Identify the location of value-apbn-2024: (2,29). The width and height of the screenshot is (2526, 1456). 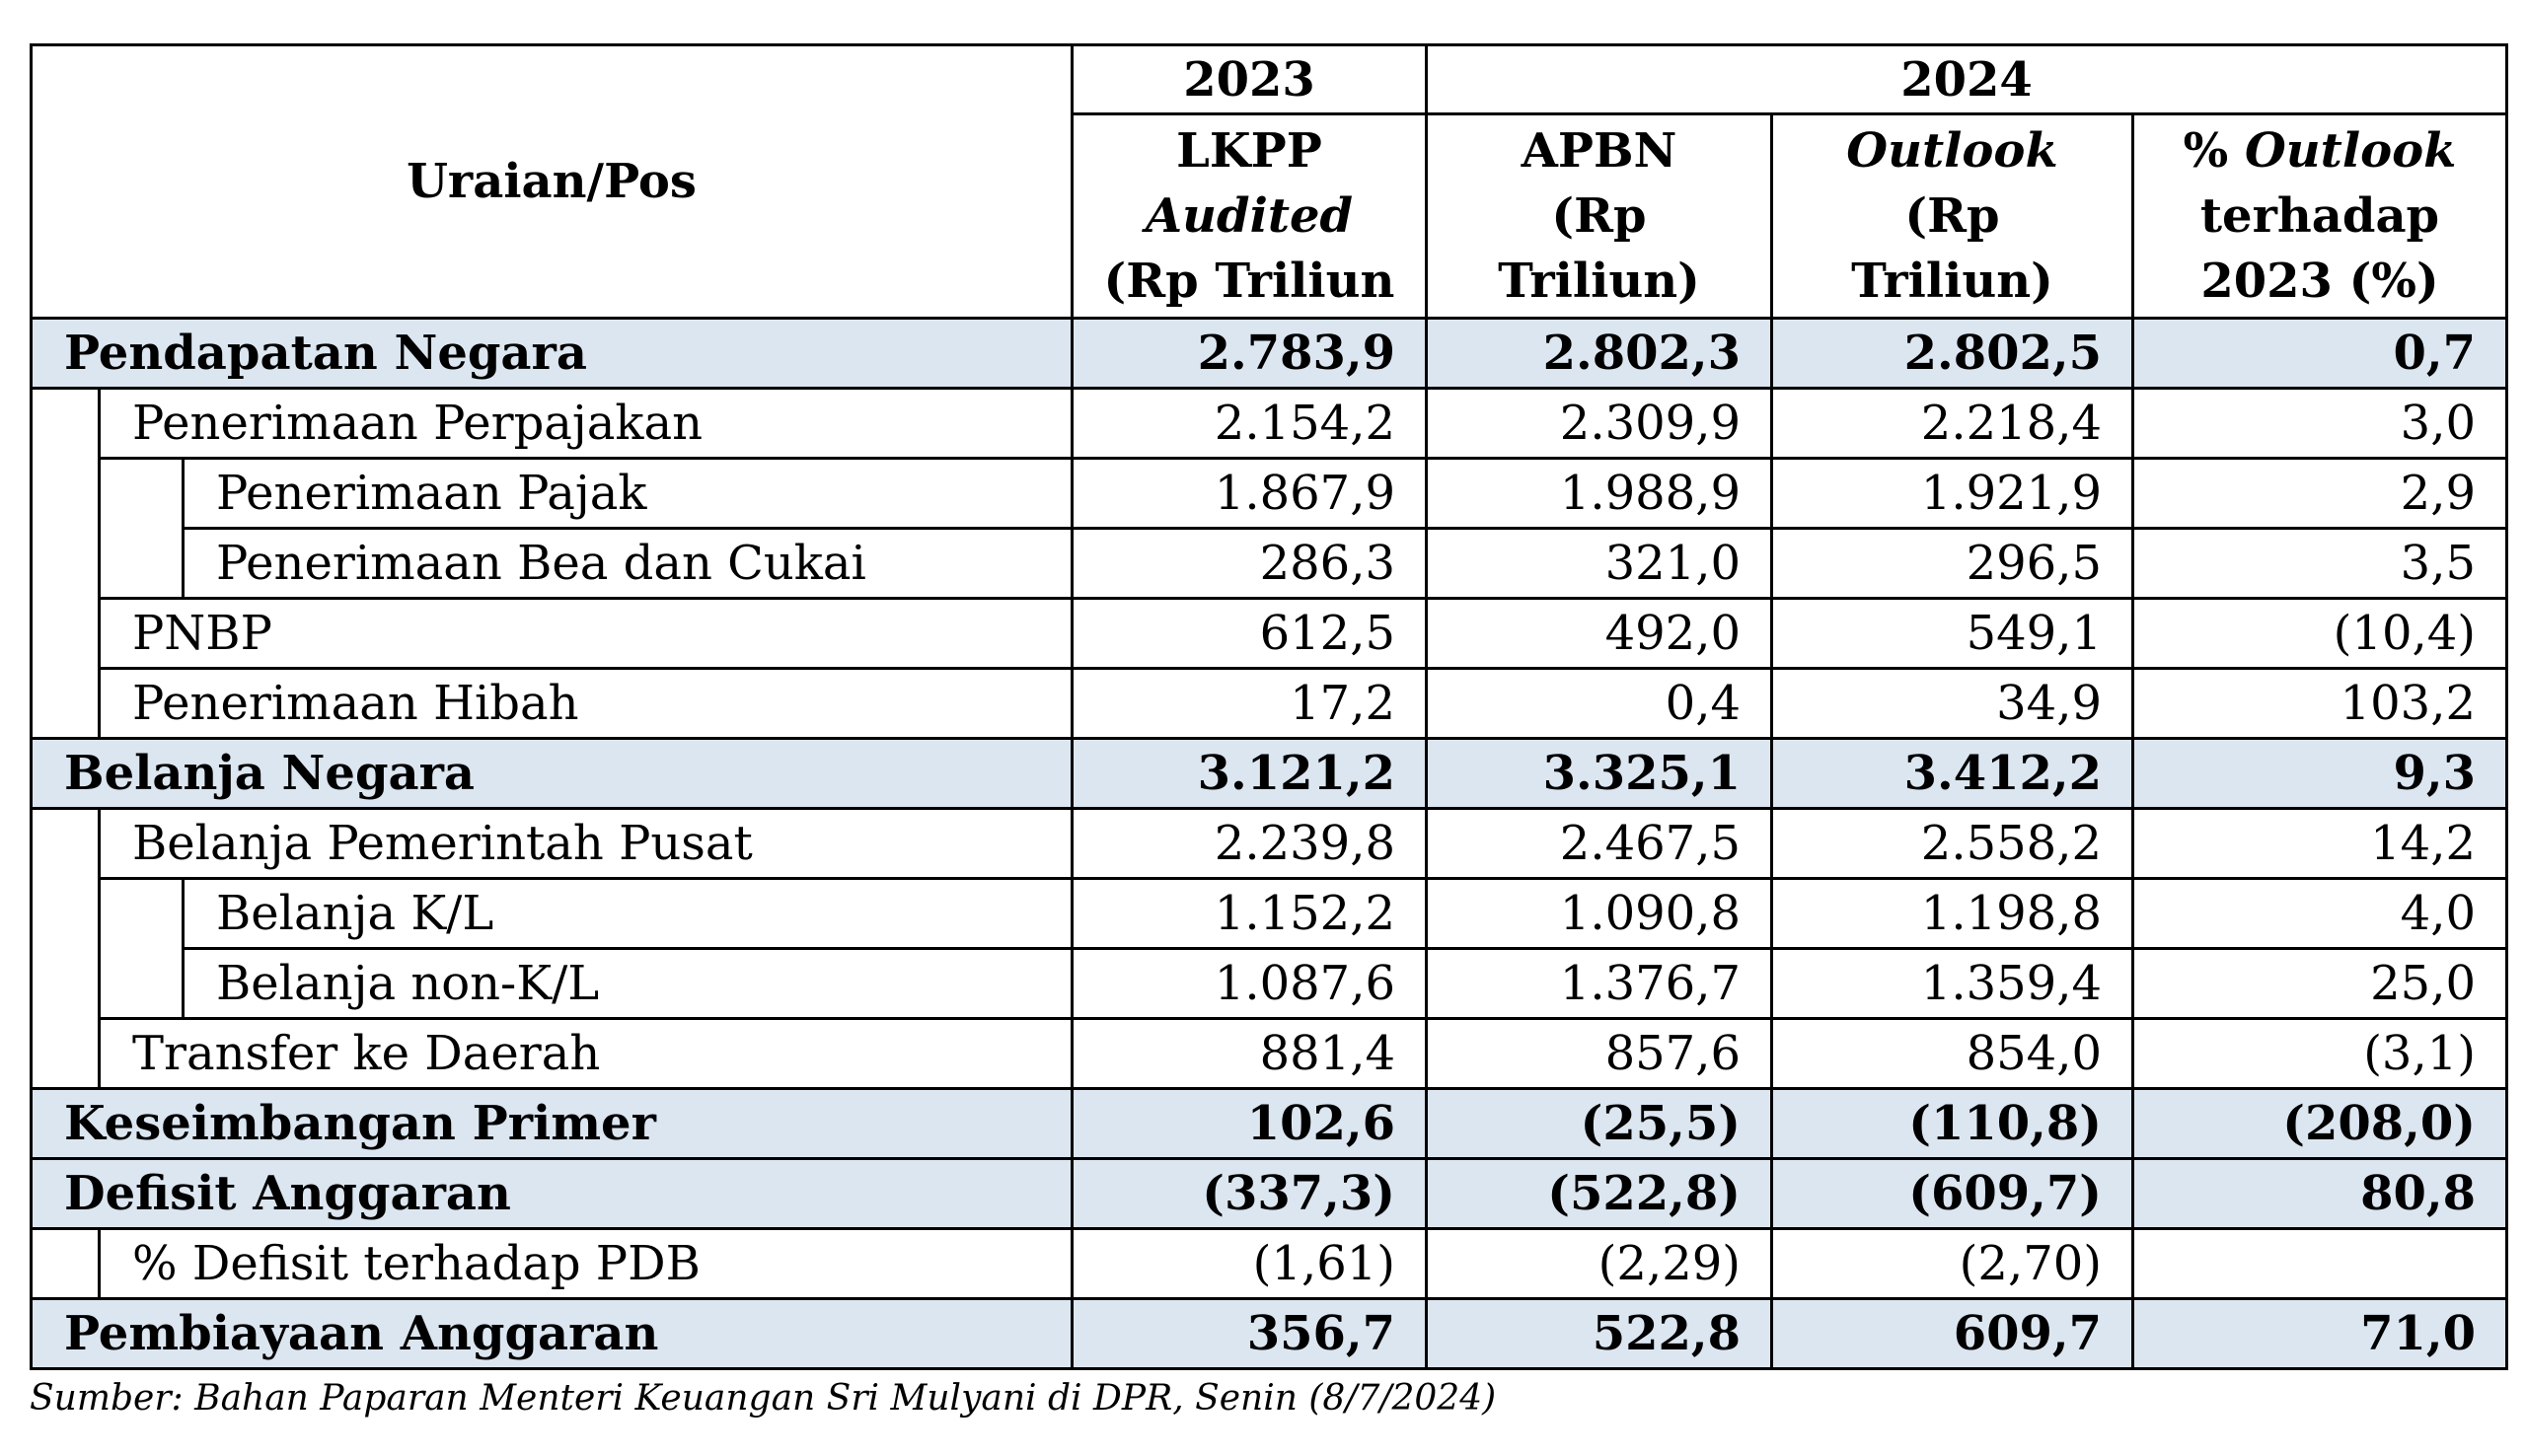
(1599, 1263).